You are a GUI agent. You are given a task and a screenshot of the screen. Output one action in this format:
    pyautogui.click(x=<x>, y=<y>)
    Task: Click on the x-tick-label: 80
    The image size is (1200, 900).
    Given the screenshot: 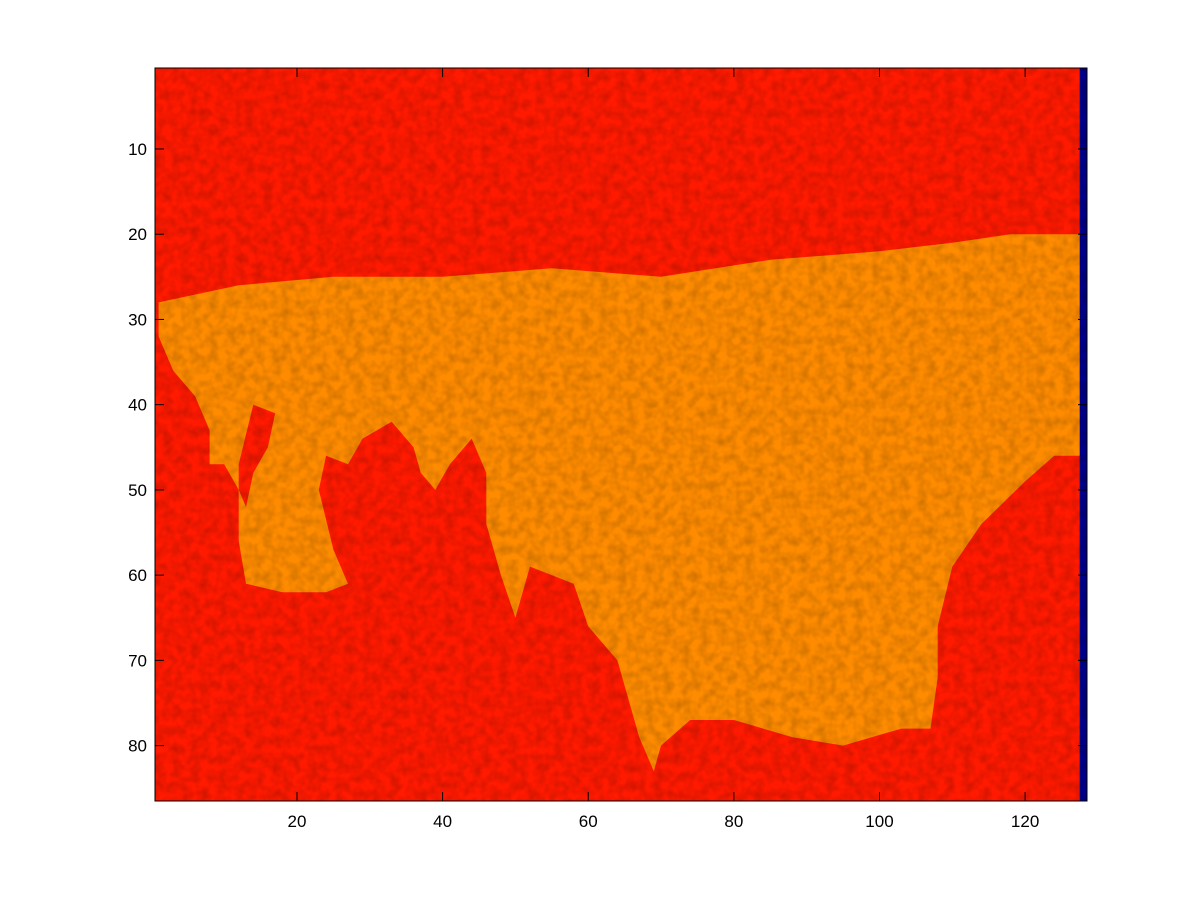 What is the action you would take?
    pyautogui.click(x=733, y=821)
    